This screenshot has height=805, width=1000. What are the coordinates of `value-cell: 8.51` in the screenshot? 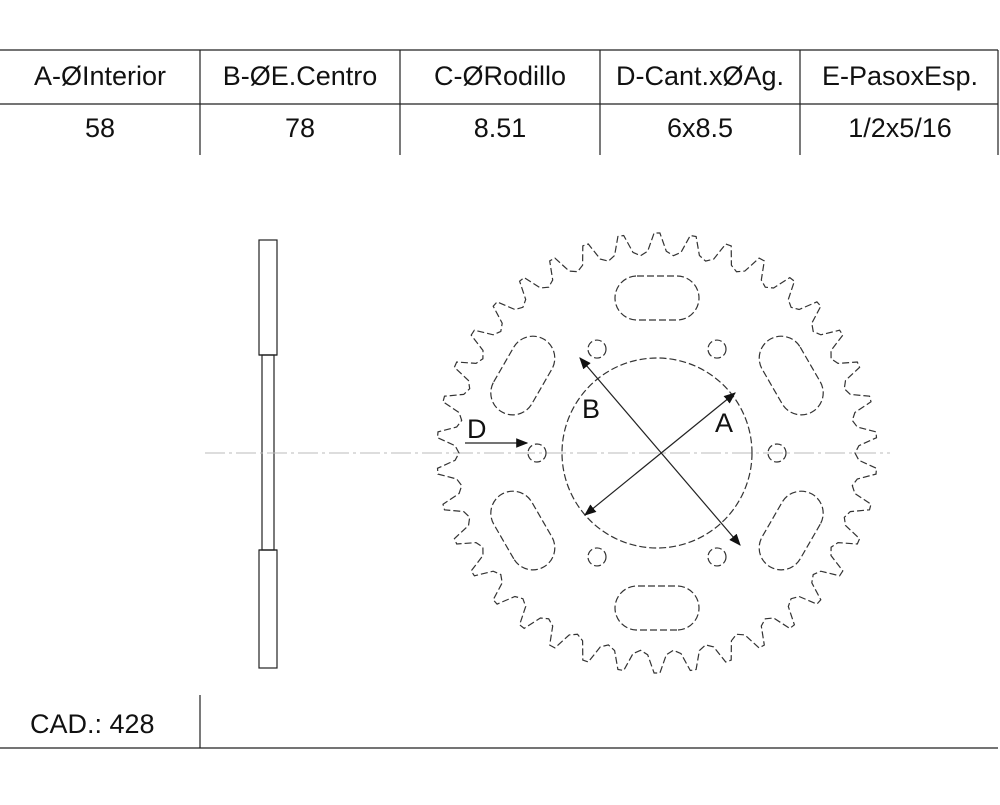 It's located at (500, 128).